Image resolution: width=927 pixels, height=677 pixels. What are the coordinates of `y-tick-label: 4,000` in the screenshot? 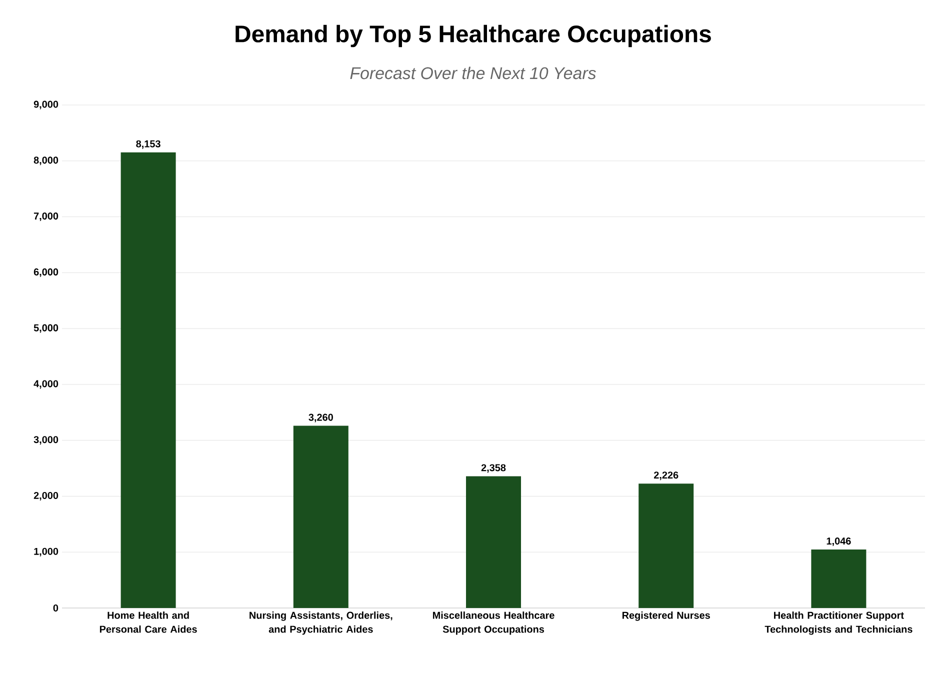 It's located at (46, 384).